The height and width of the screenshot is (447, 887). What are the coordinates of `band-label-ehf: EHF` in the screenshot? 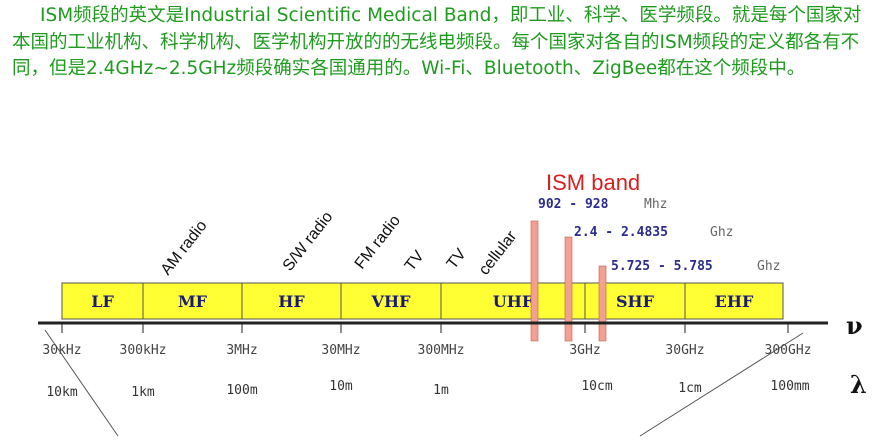 It's located at (734, 301).